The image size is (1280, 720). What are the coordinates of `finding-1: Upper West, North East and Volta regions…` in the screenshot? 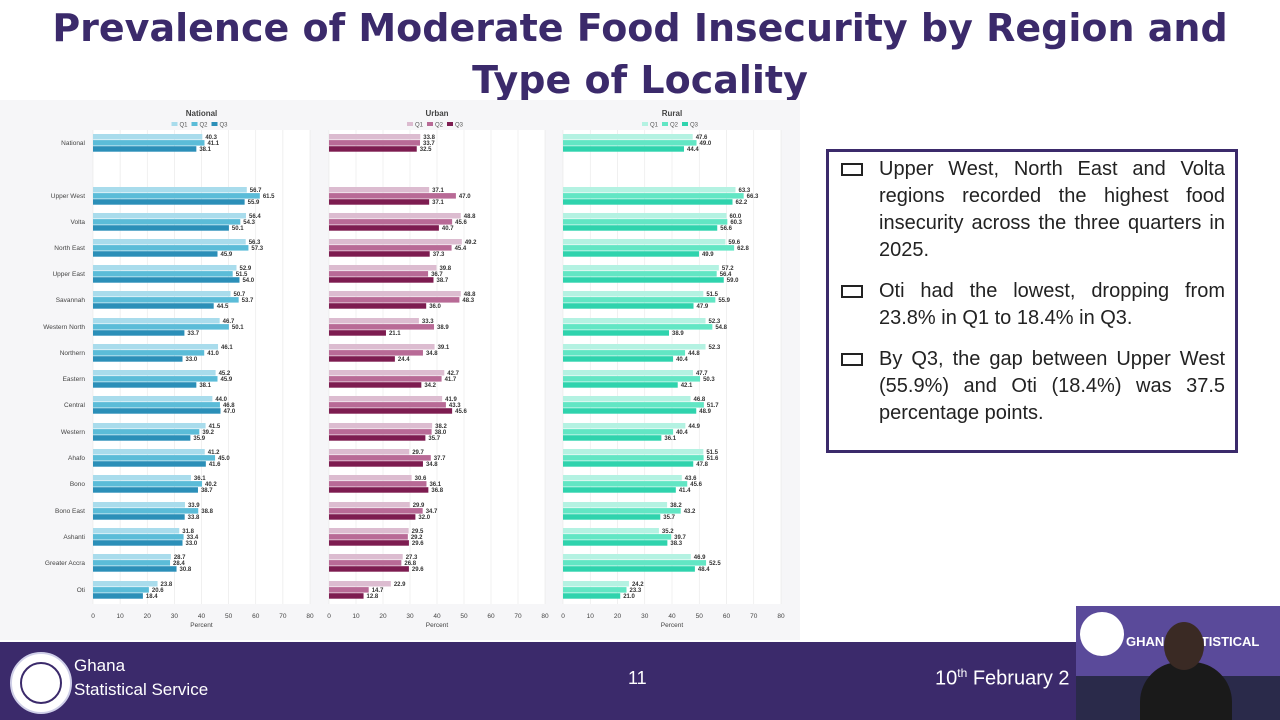 It's located at (1033, 210).